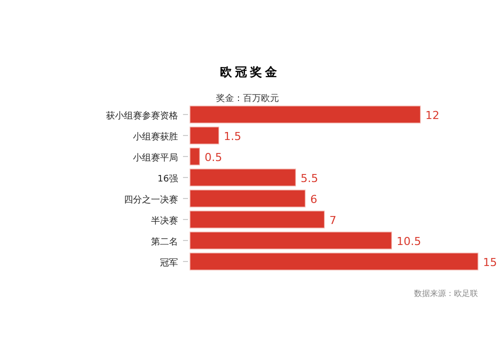  Describe the element at coordinates (247, 98) in the screenshot. I see `chart-subtitle: 奖金：百万欧元` at that location.